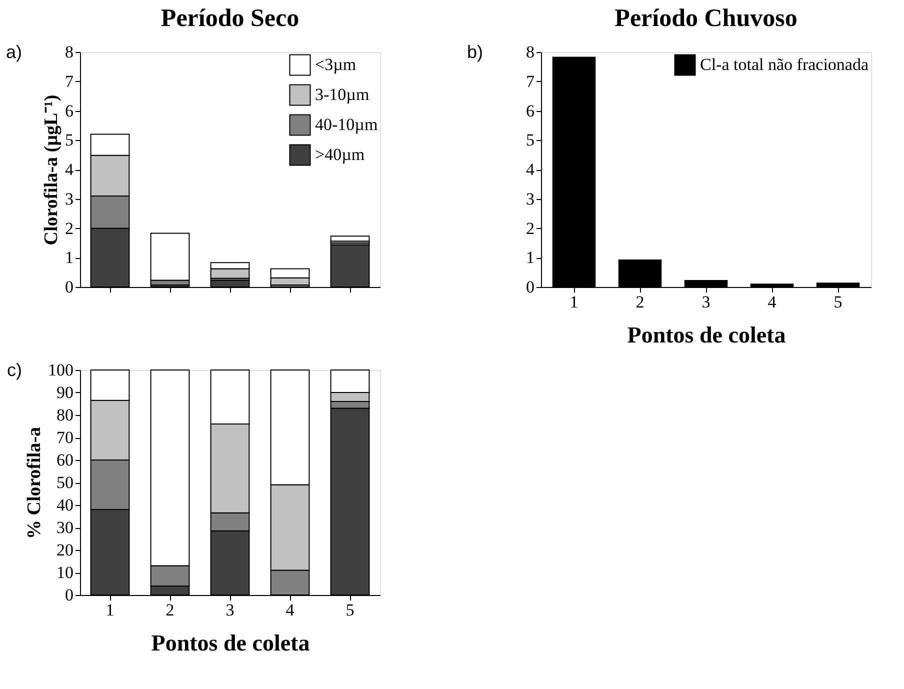  Describe the element at coordinates (65, 415) in the screenshot. I see `y-tick-label: 80` at that location.